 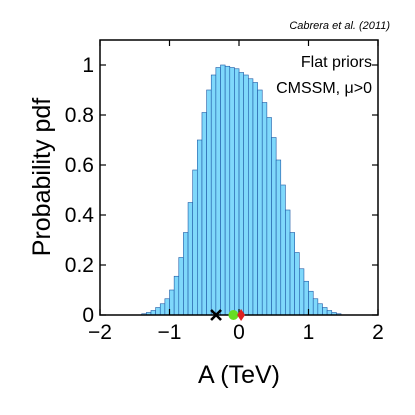 What do you see at coordinates (336, 62) in the screenshot?
I see `annotation-priors: Flat priors` at bounding box center [336, 62].